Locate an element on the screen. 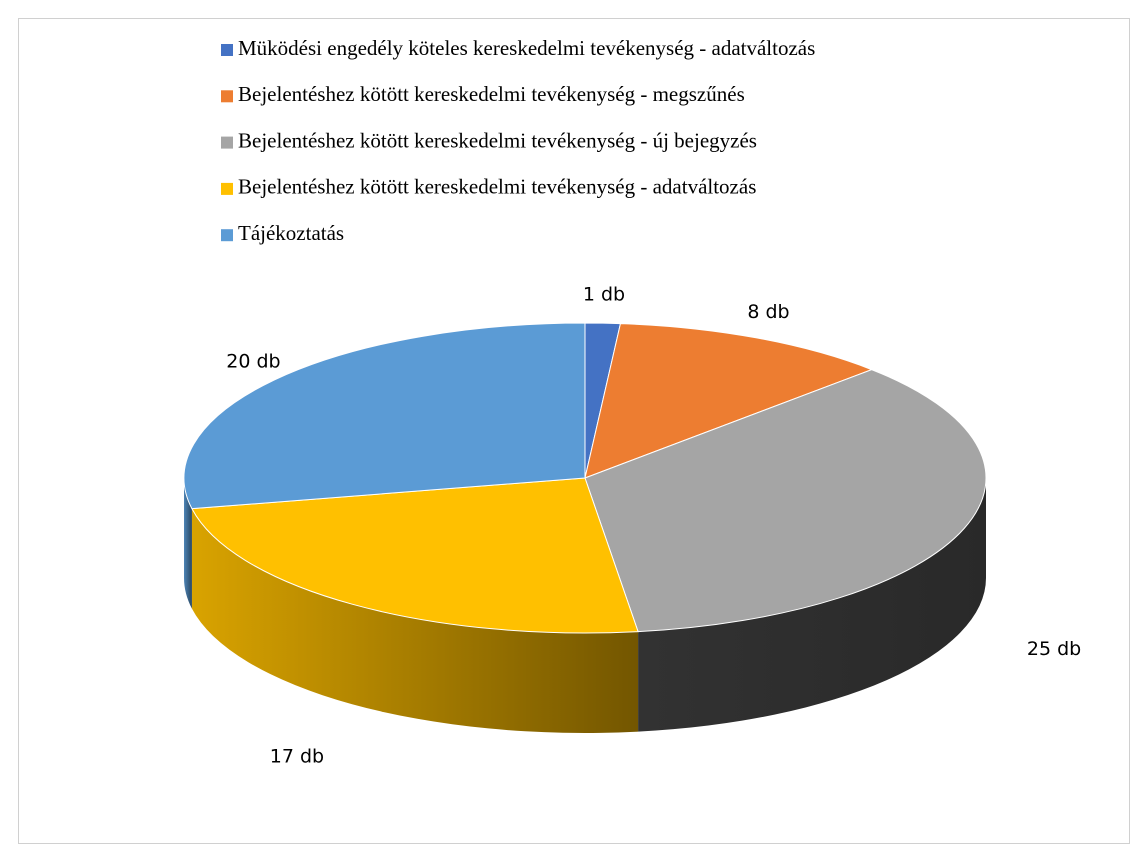 The height and width of the screenshot is (862, 1148). data-label: 25 db is located at coordinates (1054, 649).